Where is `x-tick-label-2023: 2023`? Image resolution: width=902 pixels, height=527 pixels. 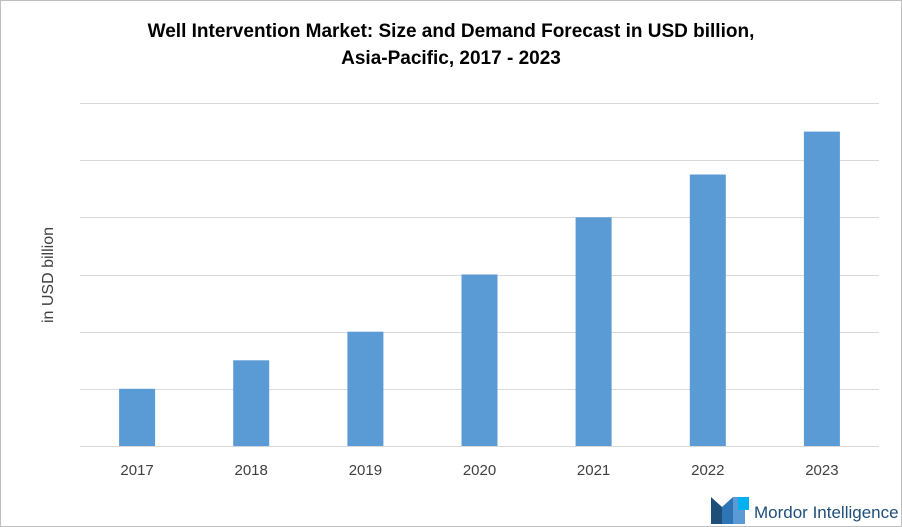 x-tick-label-2023: 2023 is located at coordinates (821, 470).